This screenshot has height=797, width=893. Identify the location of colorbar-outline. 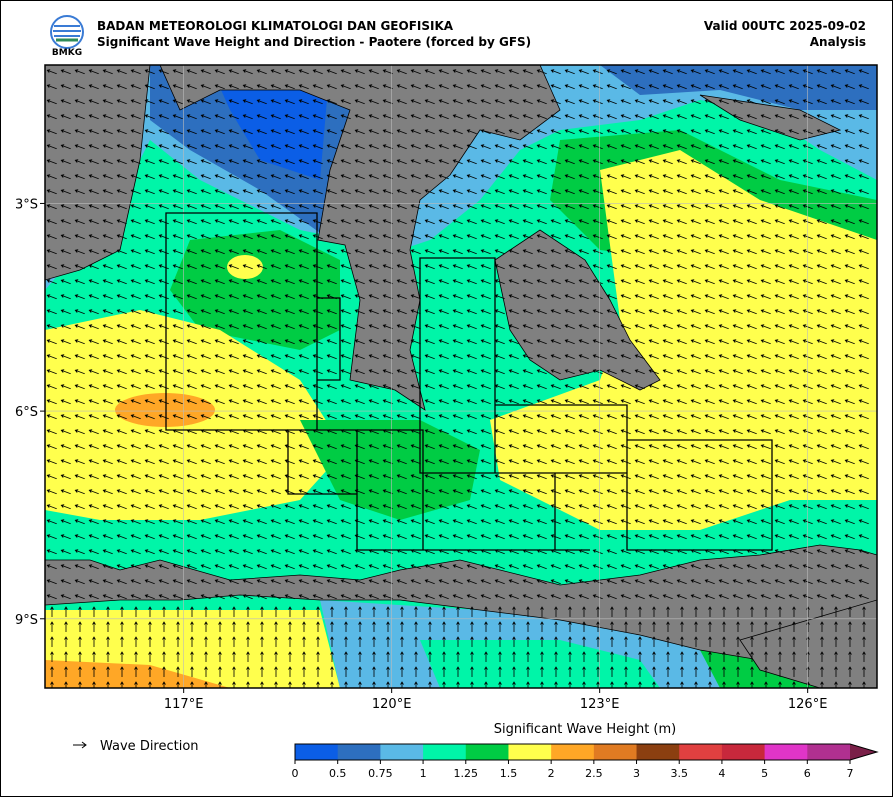
(586, 752).